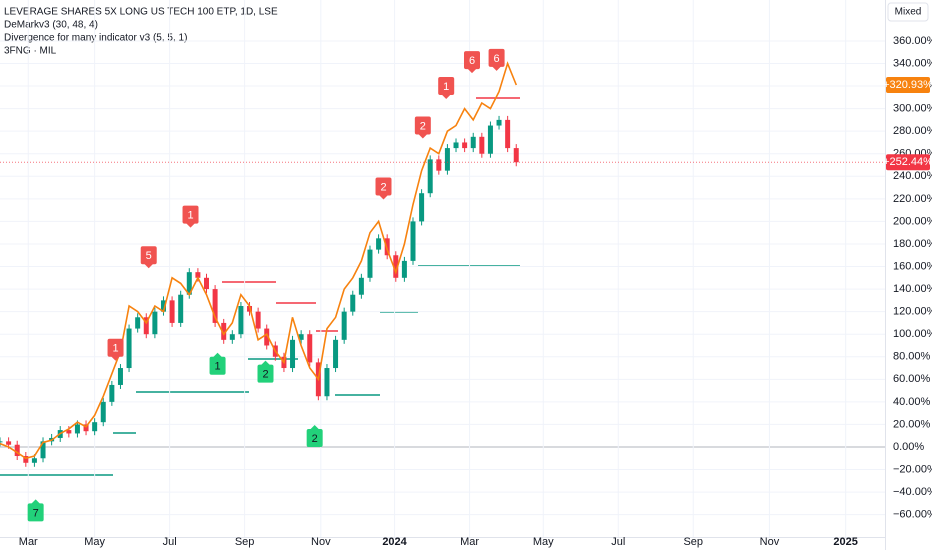 Image resolution: width=932 pixels, height=550 pixels. I want to click on y-tick-label: −60.00%, so click(912, 515).